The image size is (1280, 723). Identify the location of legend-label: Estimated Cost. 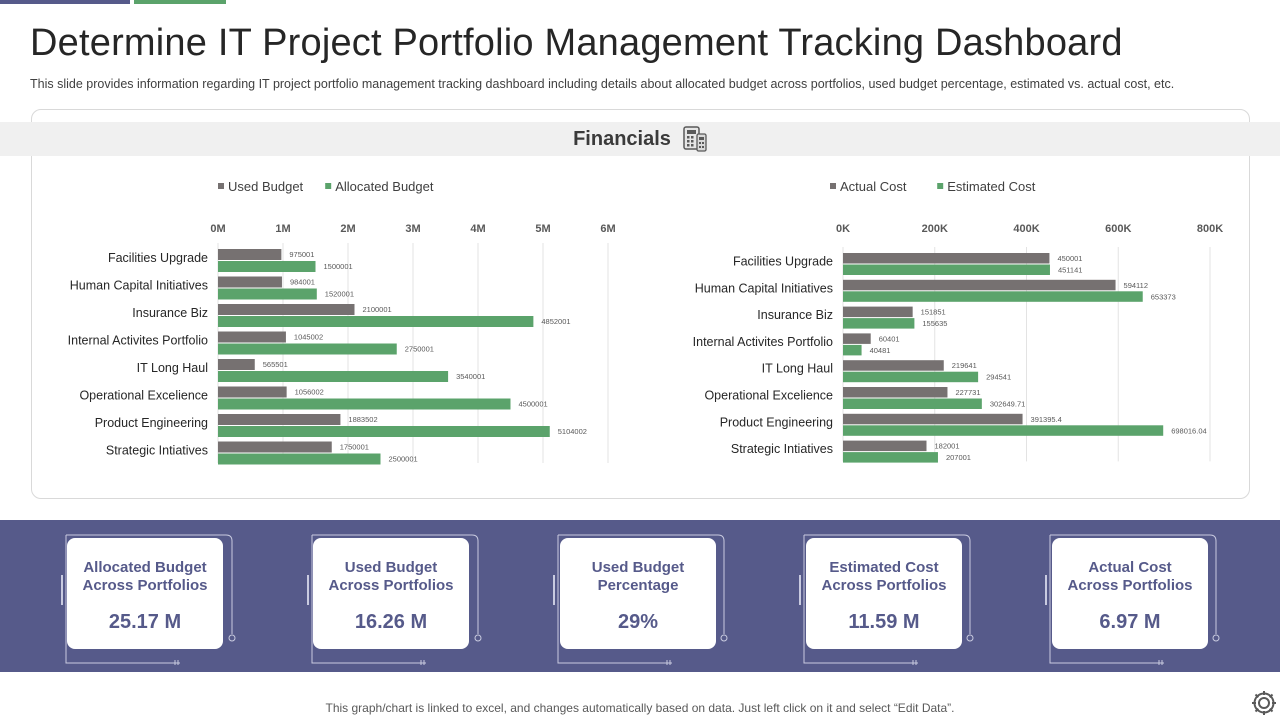
(991, 186).